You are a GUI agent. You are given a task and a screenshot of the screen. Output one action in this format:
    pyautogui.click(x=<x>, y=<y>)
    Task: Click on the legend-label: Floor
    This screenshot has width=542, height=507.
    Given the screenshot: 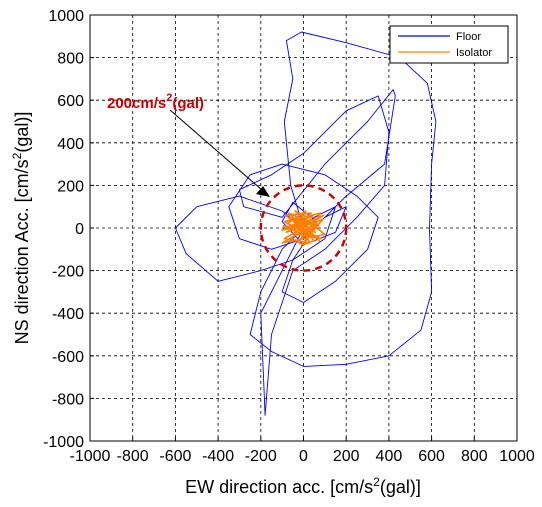 What is the action you would take?
    pyautogui.click(x=468, y=37)
    